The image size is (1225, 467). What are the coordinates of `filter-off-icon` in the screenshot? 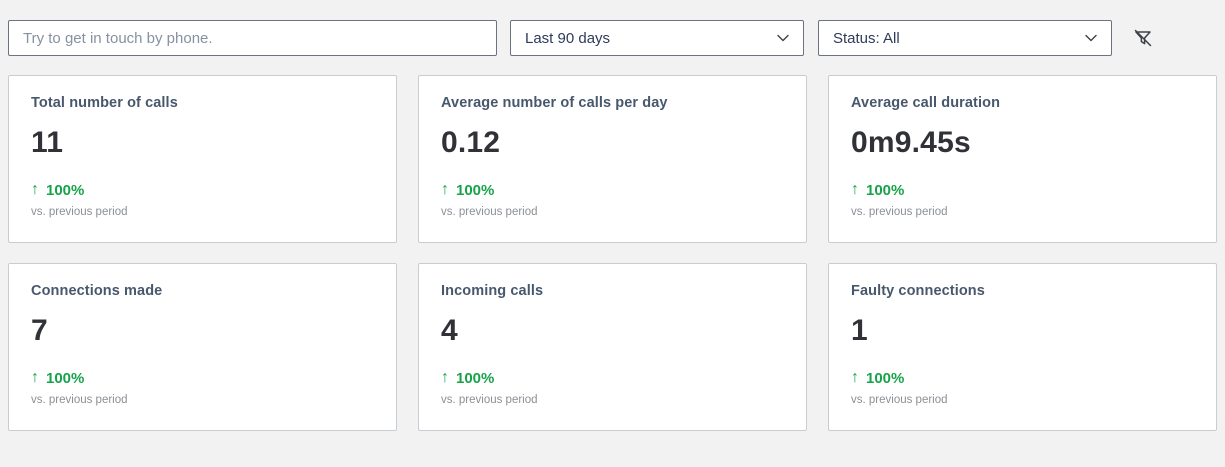 It's located at (1143, 38).